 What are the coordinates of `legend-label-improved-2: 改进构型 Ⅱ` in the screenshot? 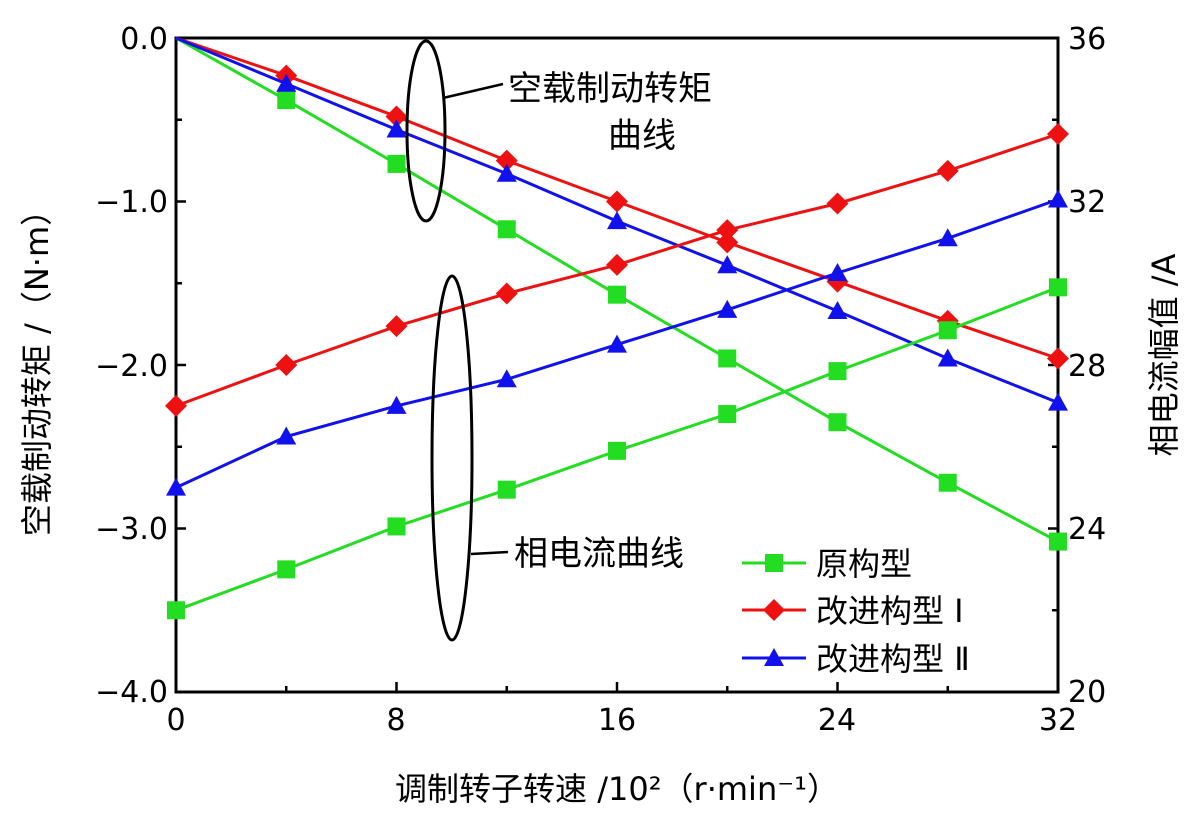 It's located at (893, 659).